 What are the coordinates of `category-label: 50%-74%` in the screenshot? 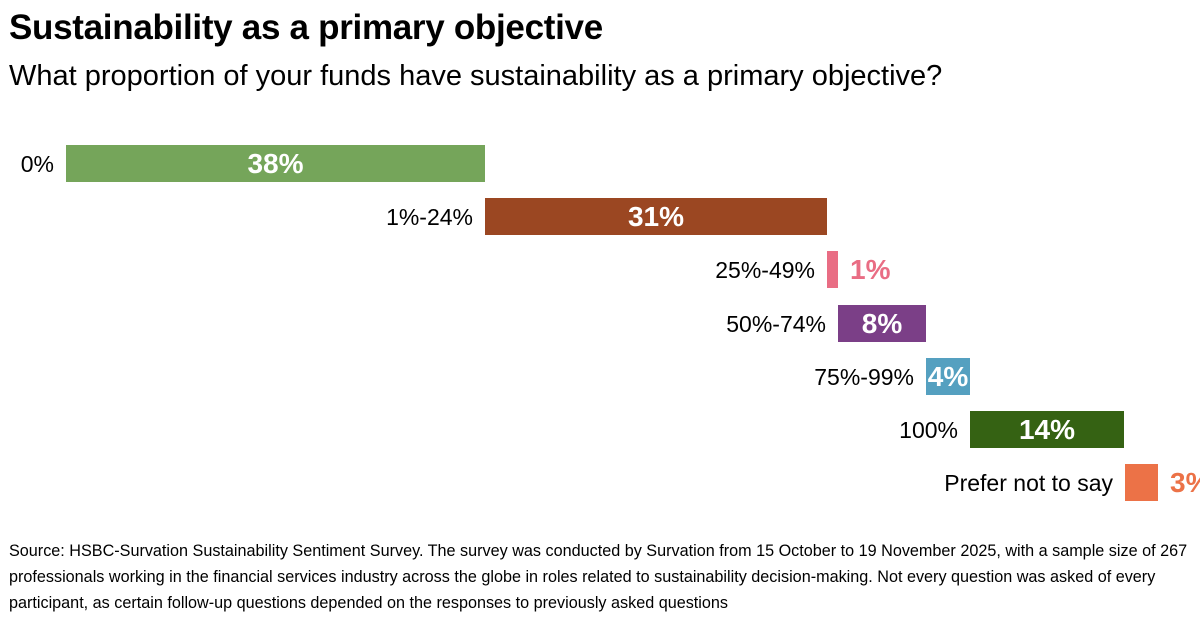 It's located at (776, 323).